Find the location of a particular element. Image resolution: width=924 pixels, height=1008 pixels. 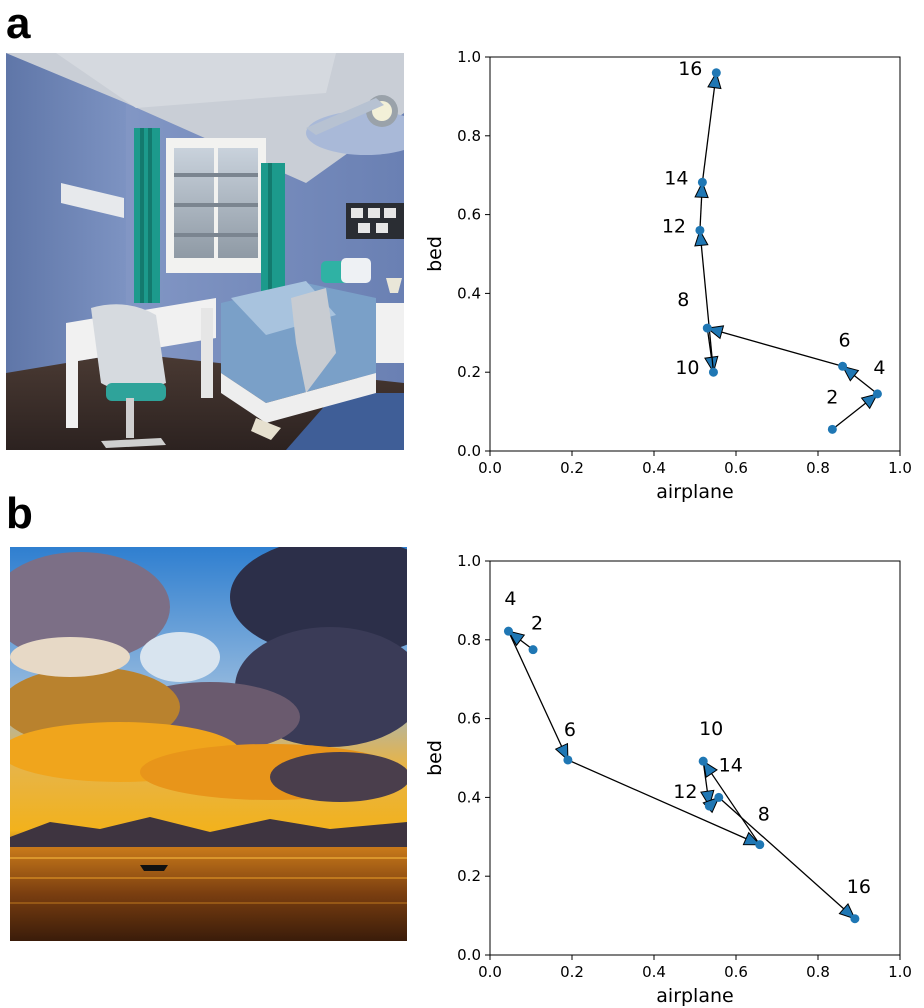

panel-letter-a: a is located at coordinates (18, 24).